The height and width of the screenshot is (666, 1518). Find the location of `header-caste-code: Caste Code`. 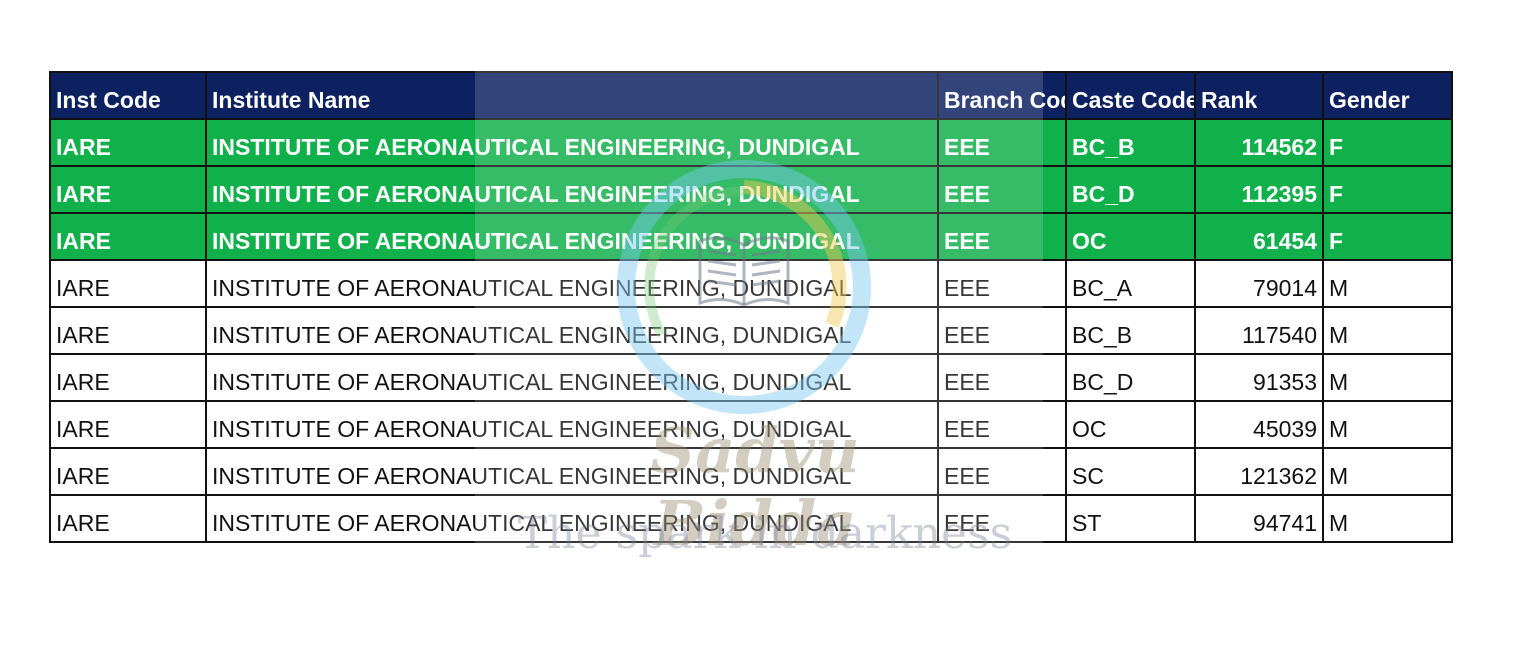

header-caste-code: Caste Code is located at coordinates (1130, 95).